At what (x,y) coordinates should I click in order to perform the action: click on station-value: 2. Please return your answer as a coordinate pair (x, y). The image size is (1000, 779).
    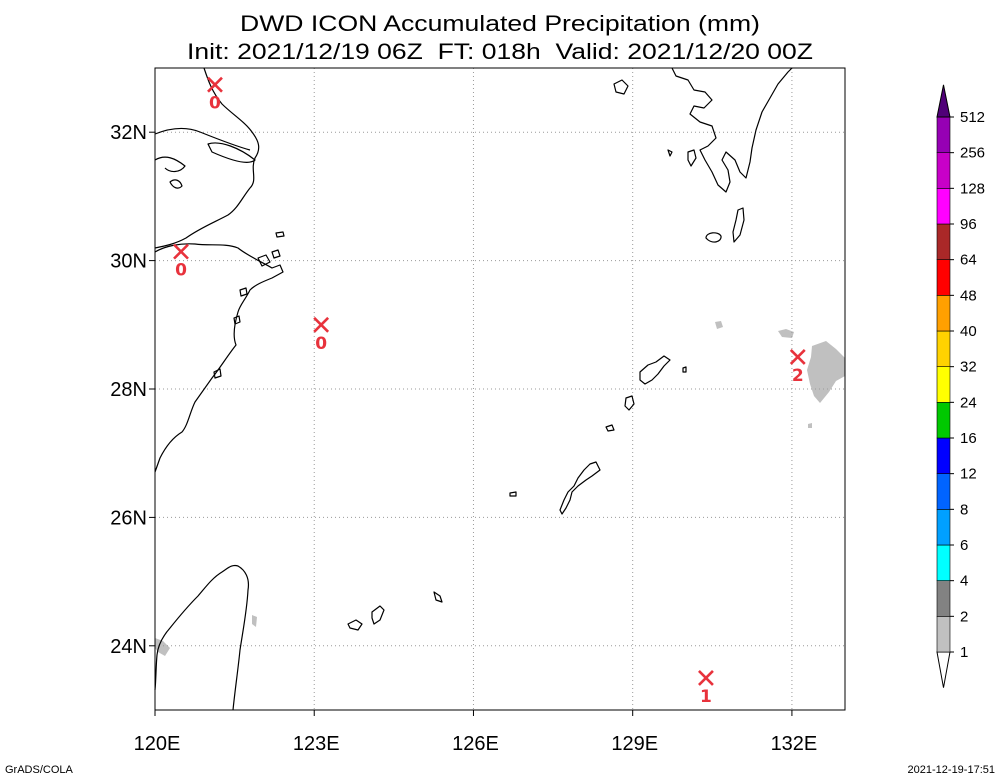
    Looking at the image, I should click on (798, 376).